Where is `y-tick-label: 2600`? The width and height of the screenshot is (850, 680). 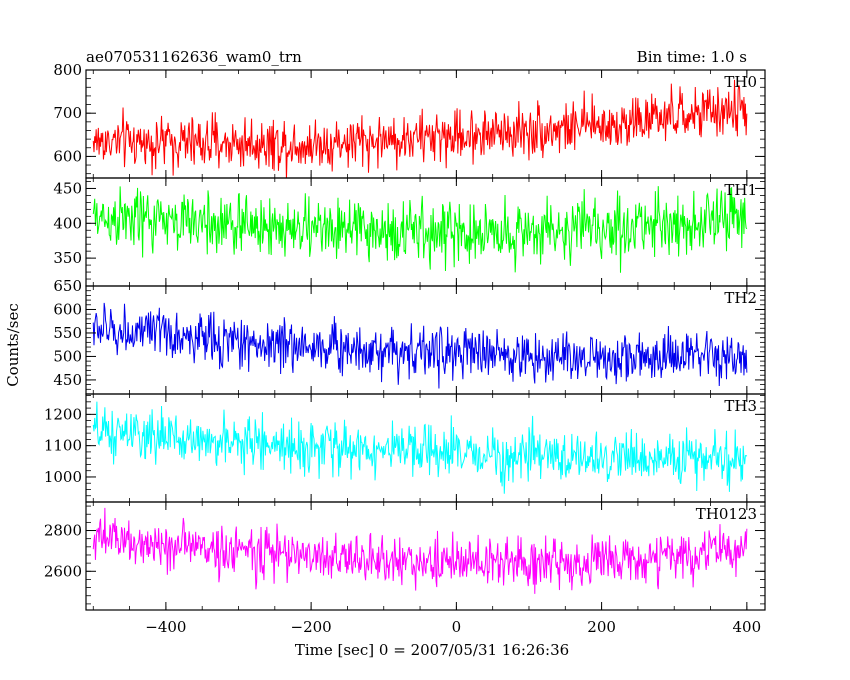
y-tick-label: 2600 is located at coordinates (63, 571).